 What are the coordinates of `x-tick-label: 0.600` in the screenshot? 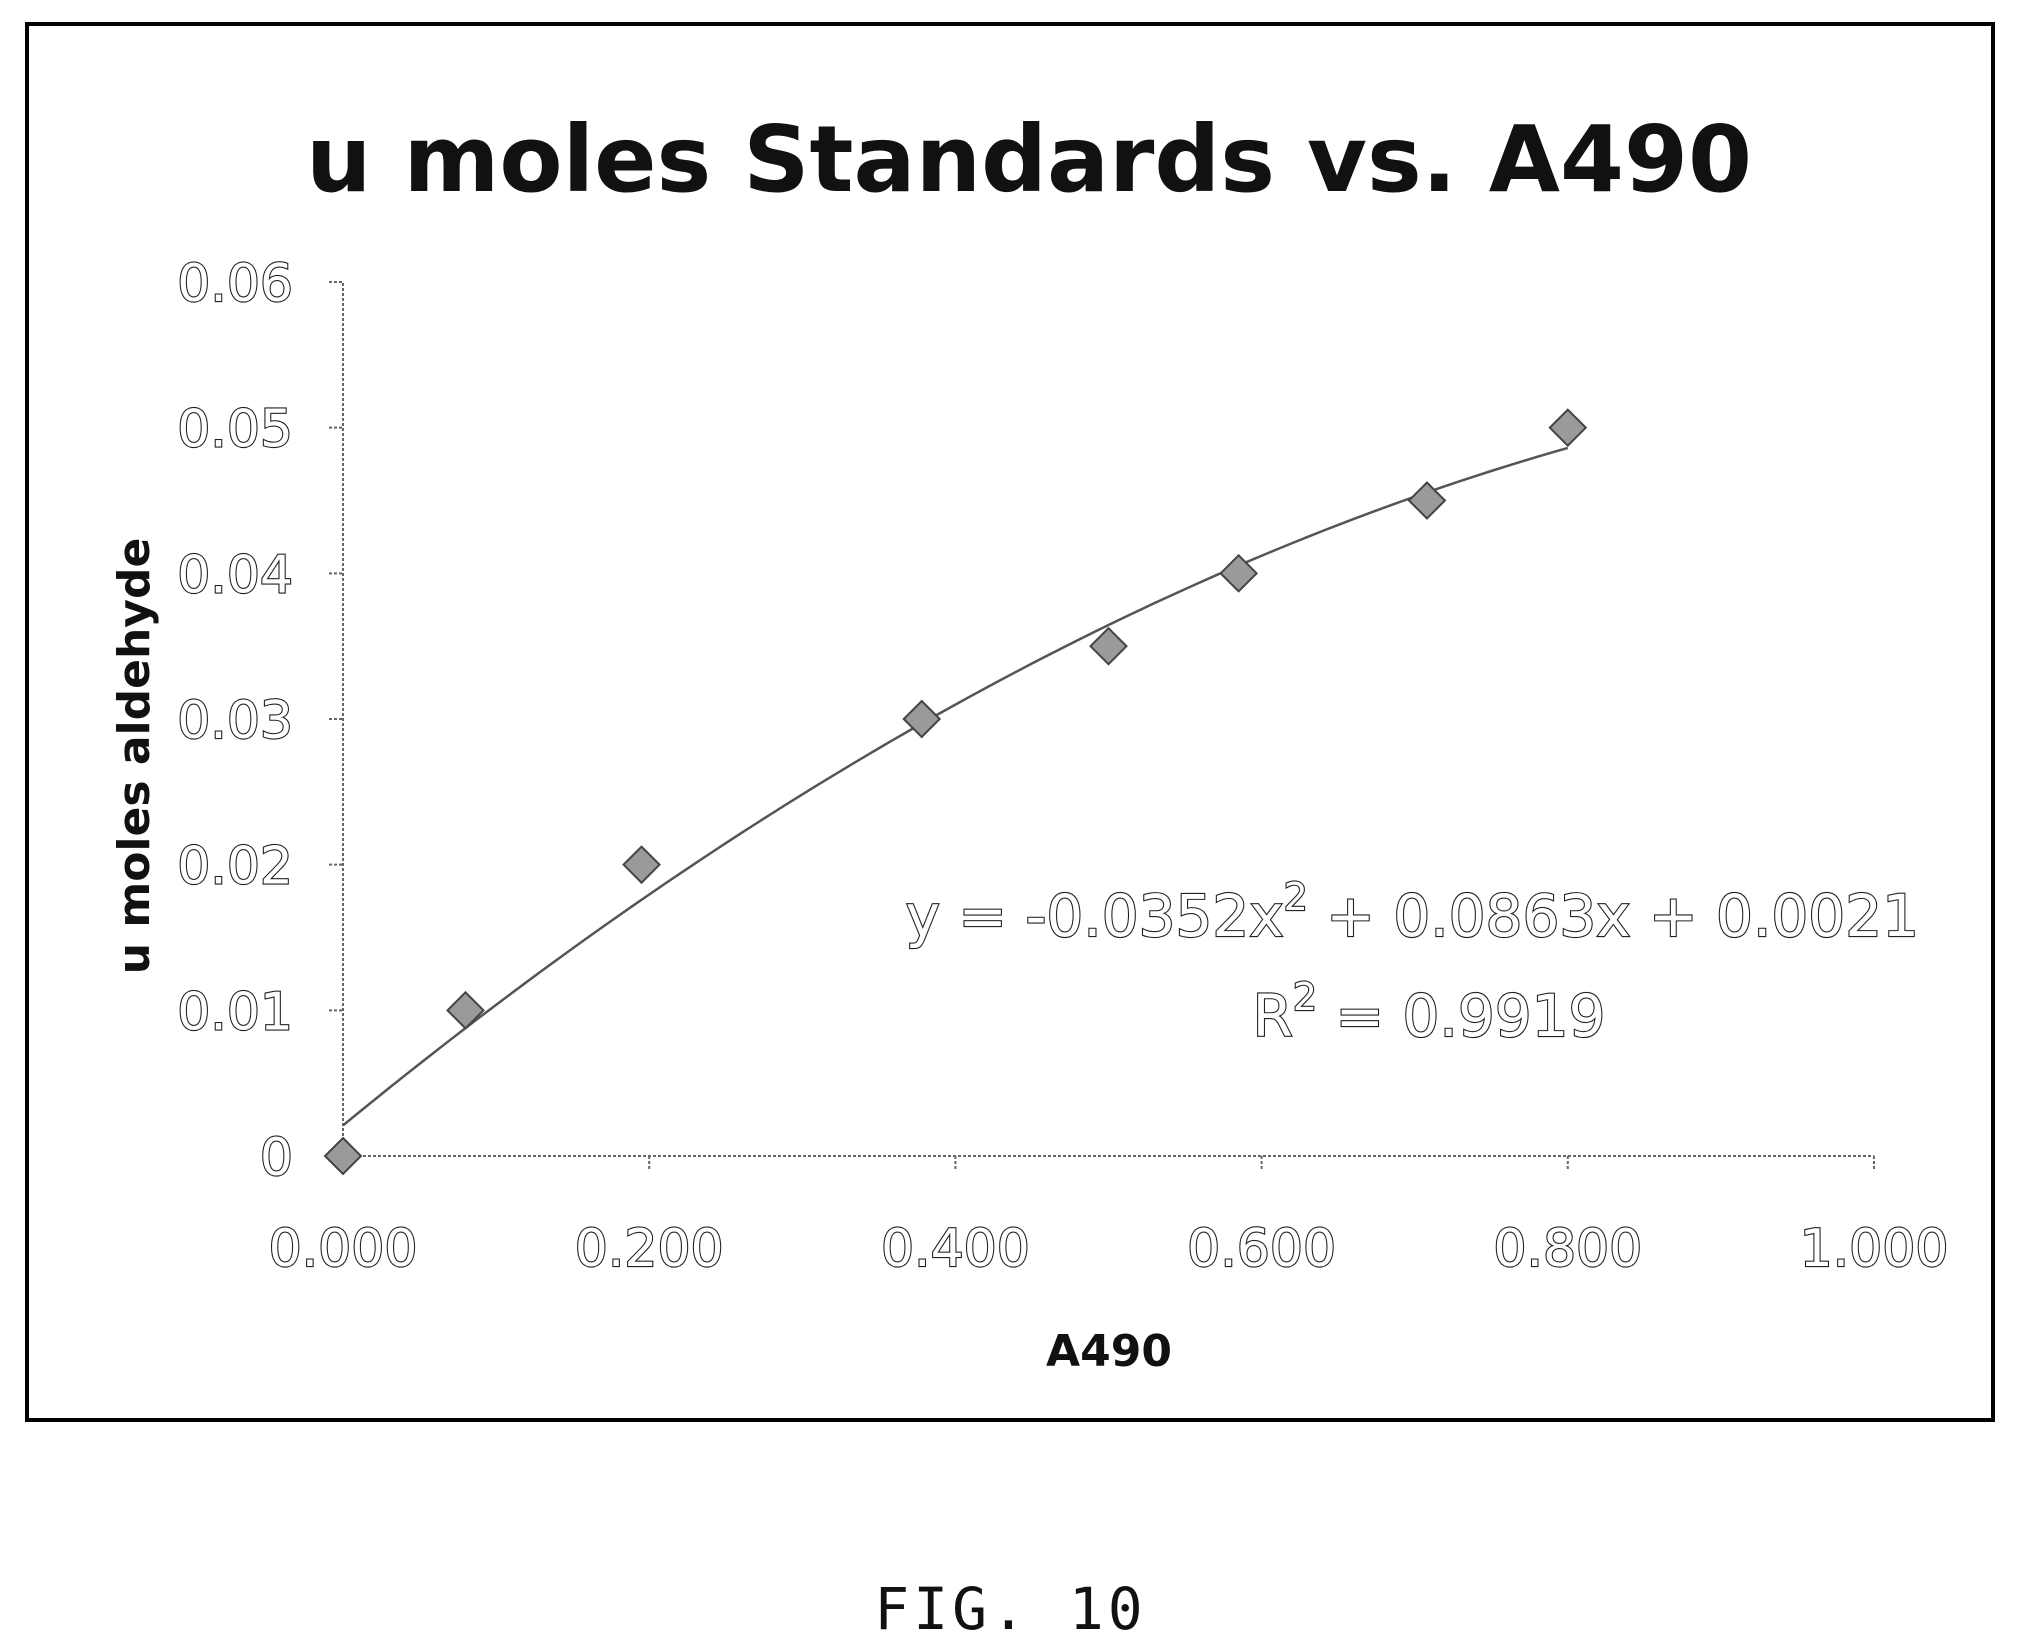 It's located at (1261, 1249).